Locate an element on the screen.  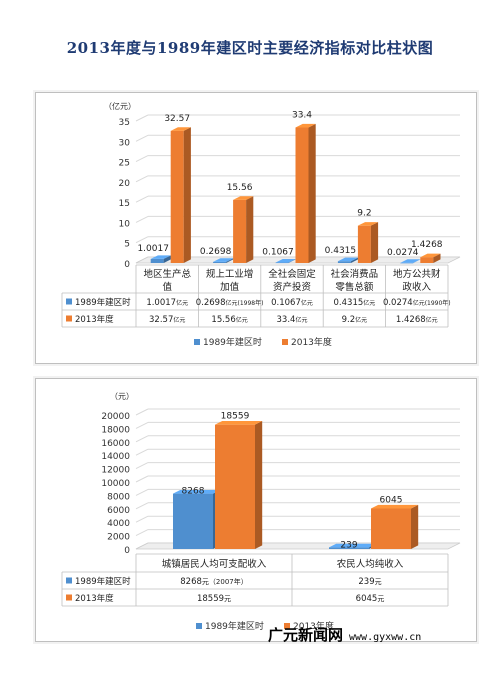
x-category-label: 地方公共财 is located at coordinates (417, 274).